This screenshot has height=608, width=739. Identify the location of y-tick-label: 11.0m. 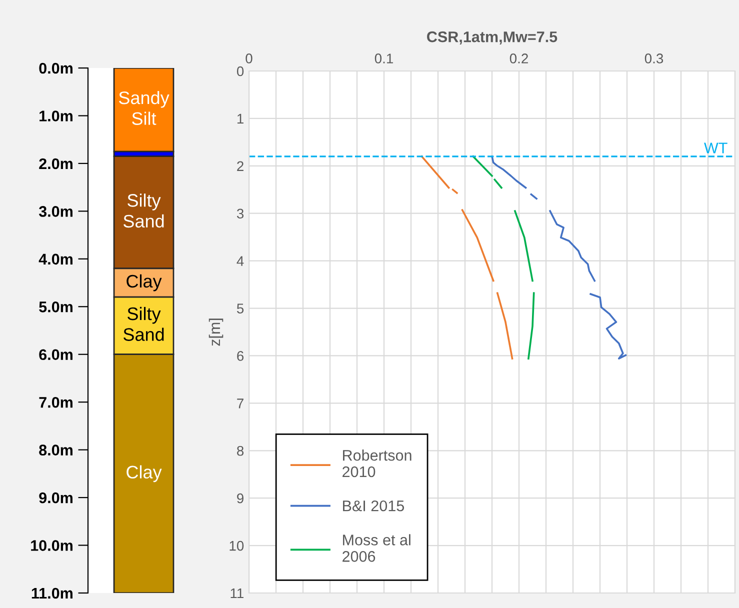
(52, 593).